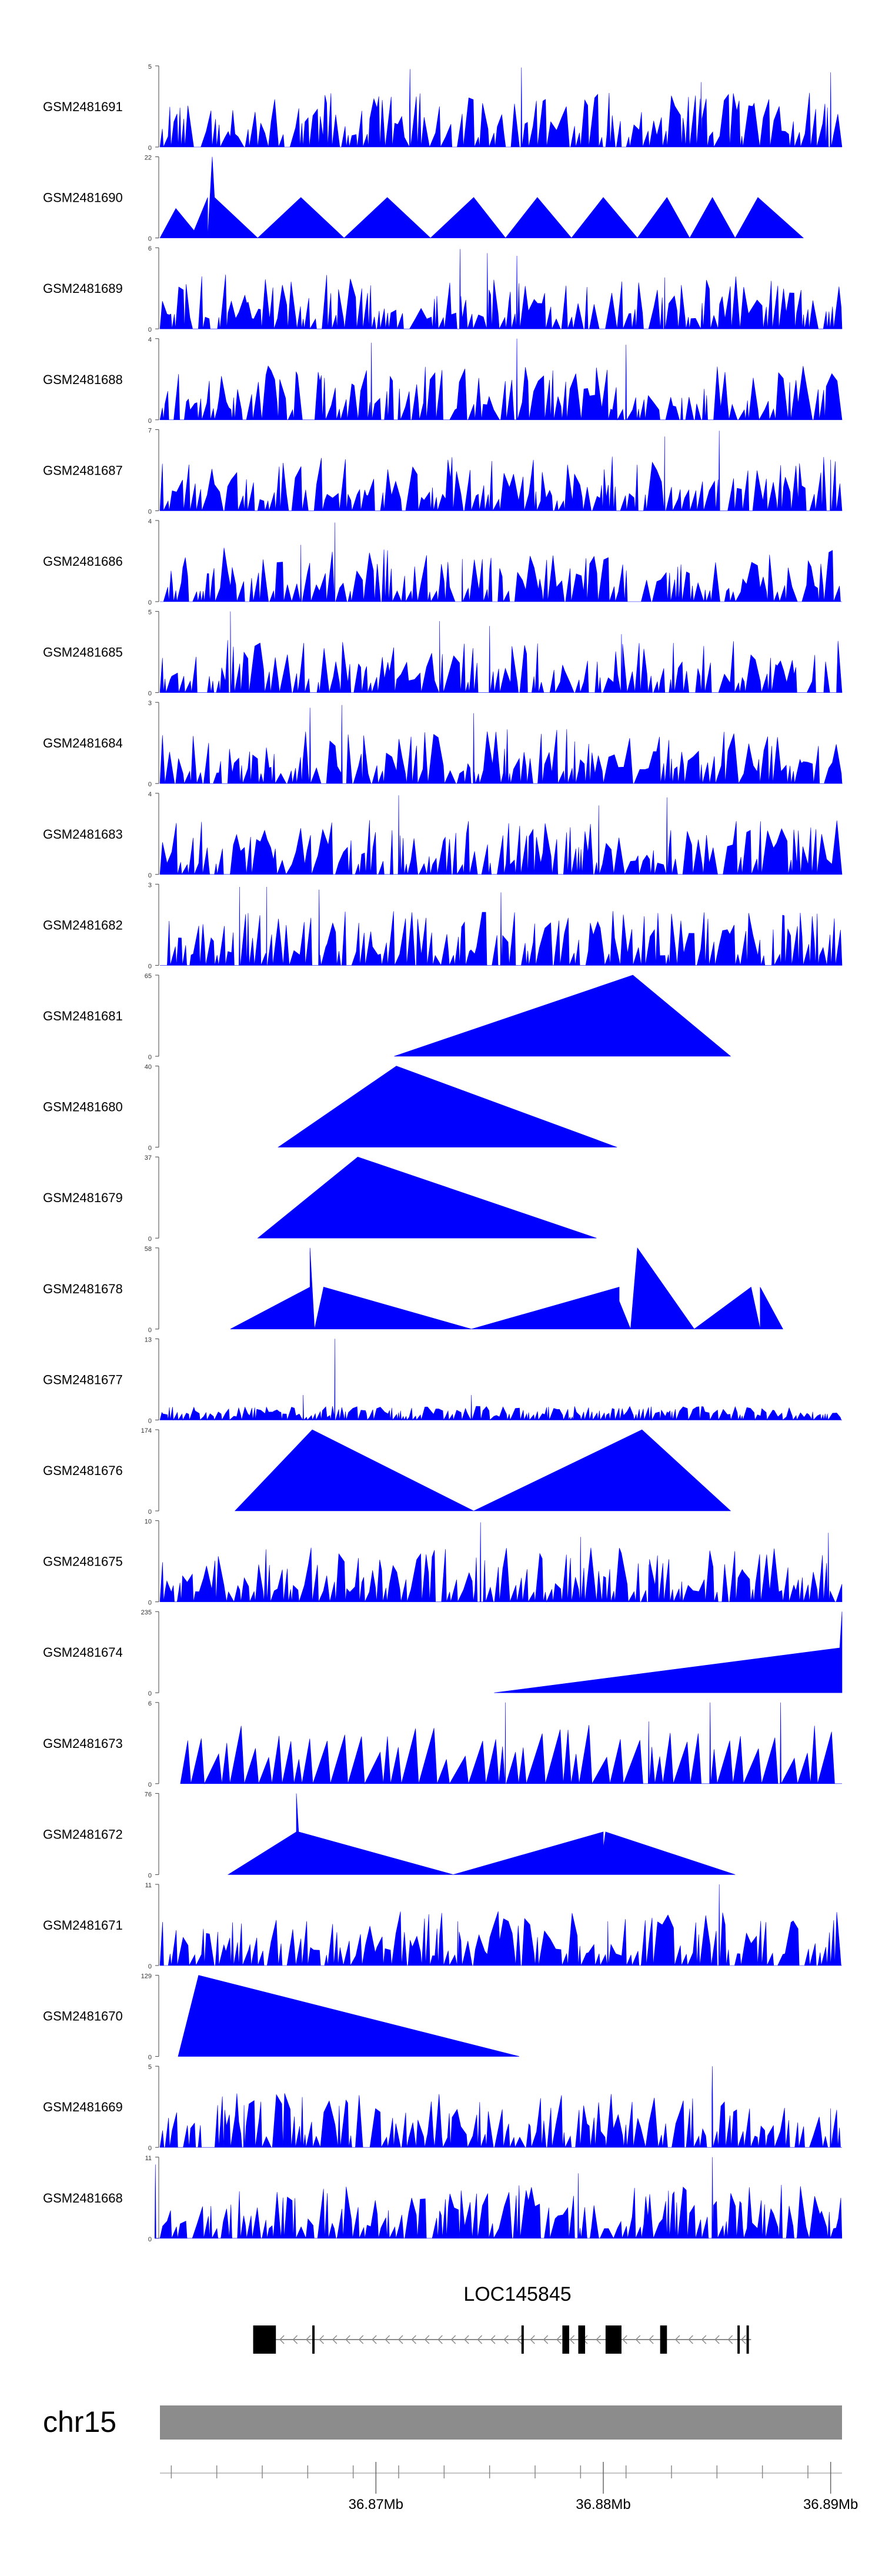 This screenshot has width=882, height=2576. What do you see at coordinates (83, 1016) in the screenshot?
I see `track-label: GSM2481681` at bounding box center [83, 1016].